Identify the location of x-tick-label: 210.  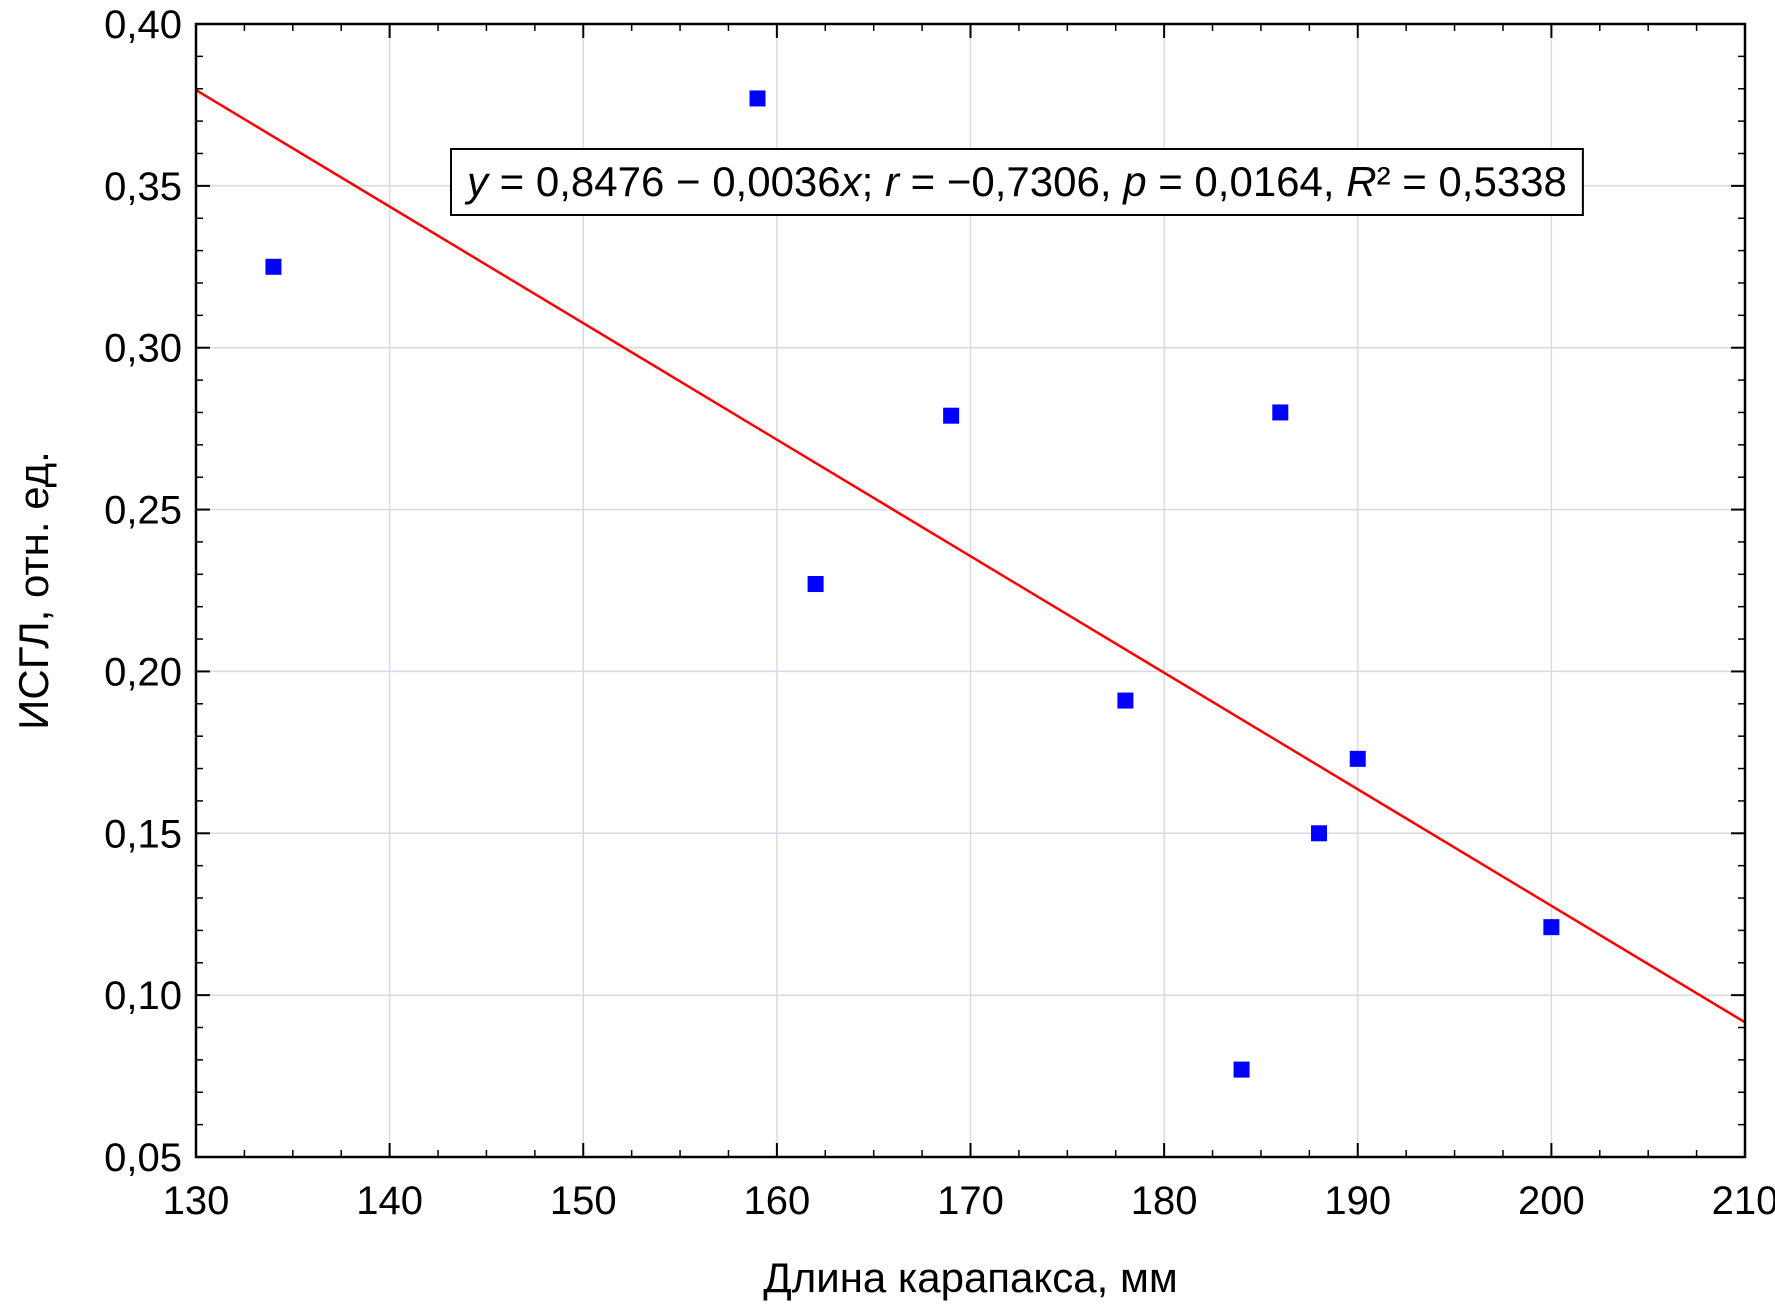
(1743, 1201).